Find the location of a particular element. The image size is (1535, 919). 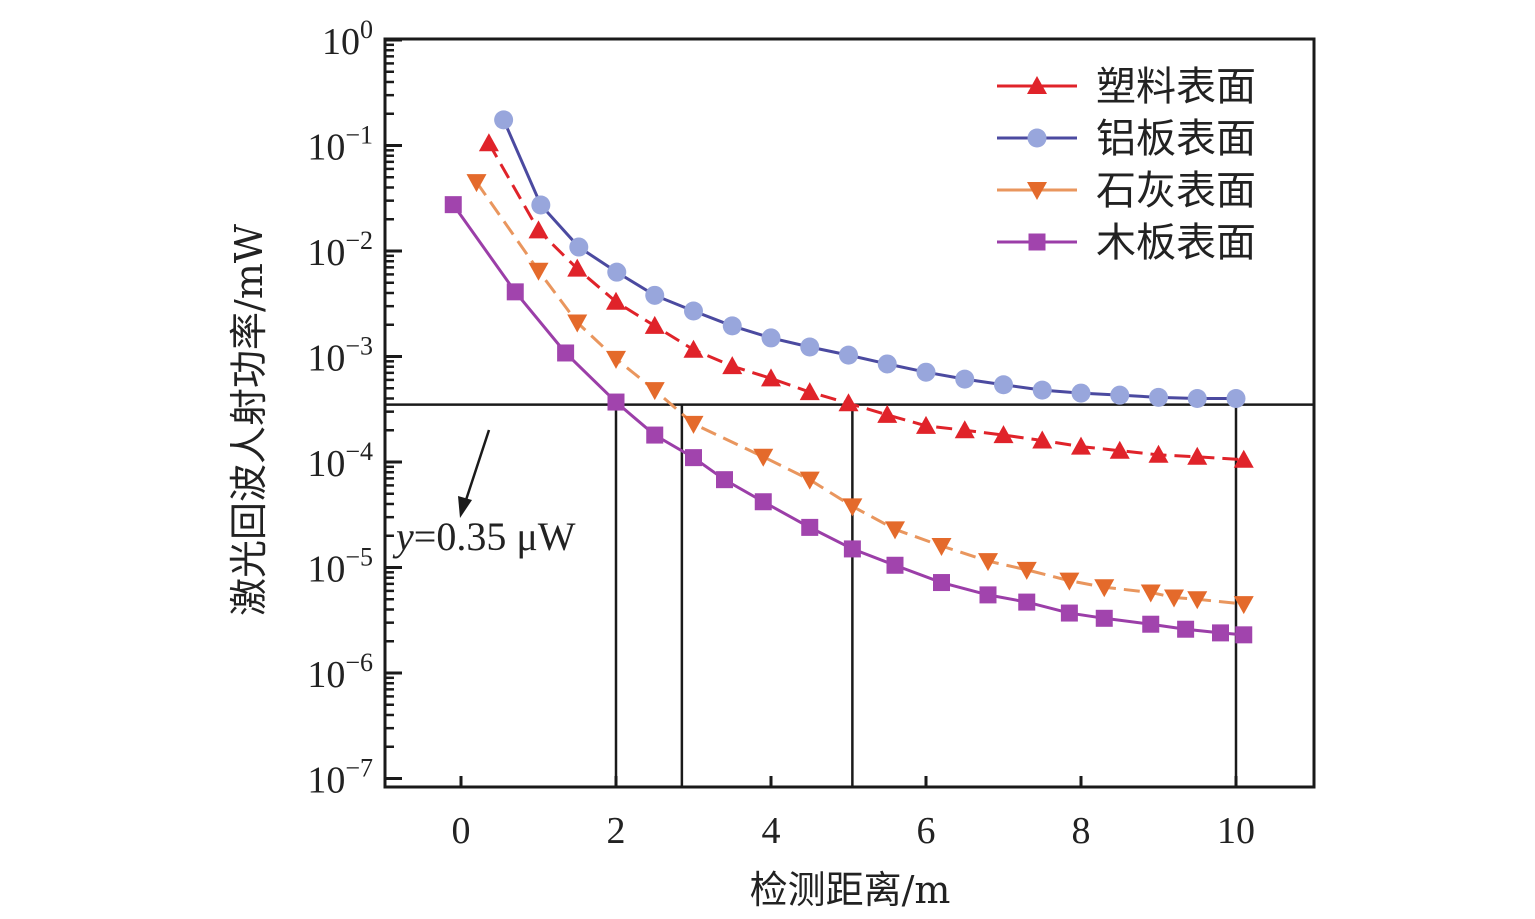

y-tick-exponent: −7 is located at coordinates (359, 768).